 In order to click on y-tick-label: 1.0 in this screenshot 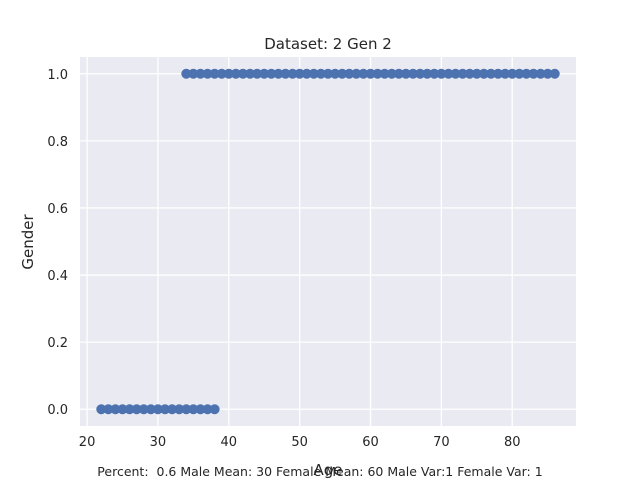, I will do `click(57, 75)`.